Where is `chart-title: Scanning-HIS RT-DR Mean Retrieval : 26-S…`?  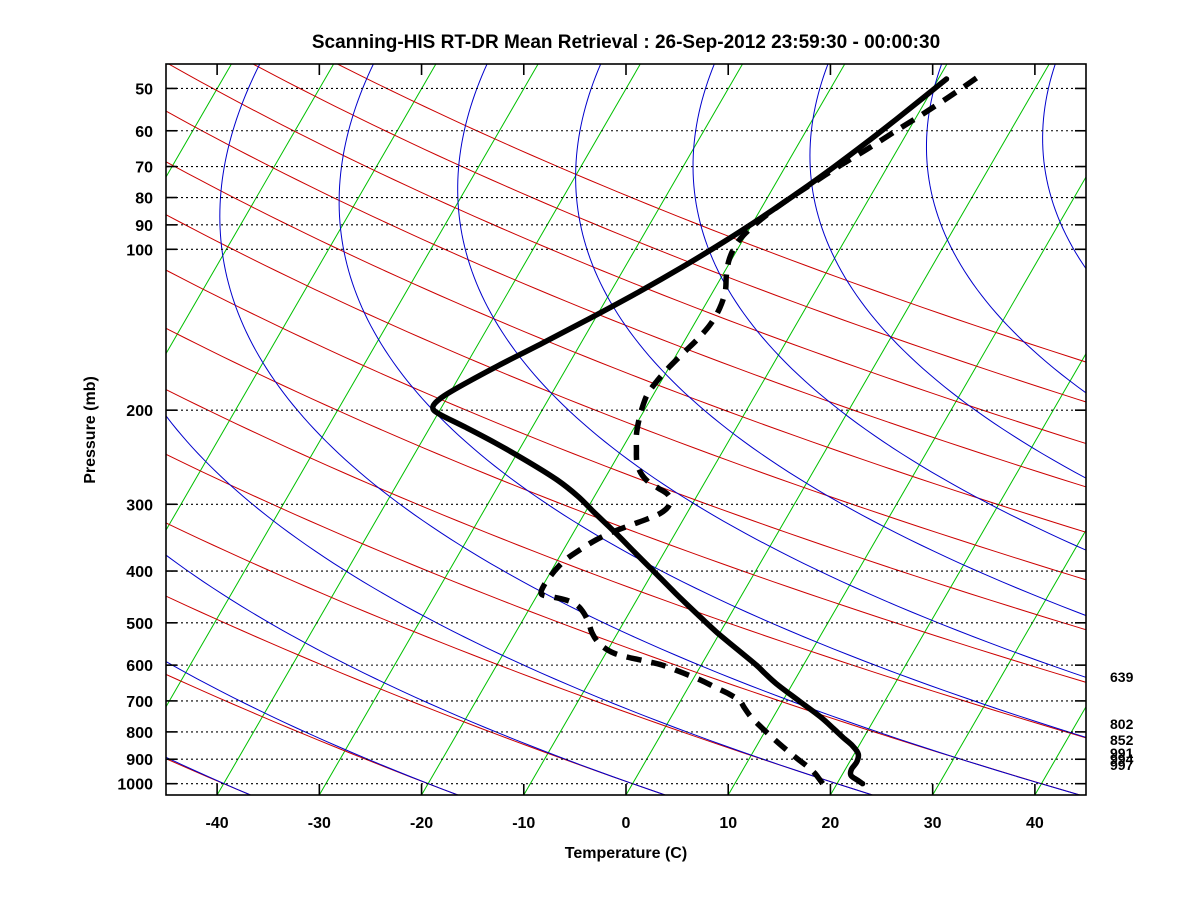 chart-title: Scanning-HIS RT-DR Mean Retrieval : 26-S… is located at coordinates (626, 42).